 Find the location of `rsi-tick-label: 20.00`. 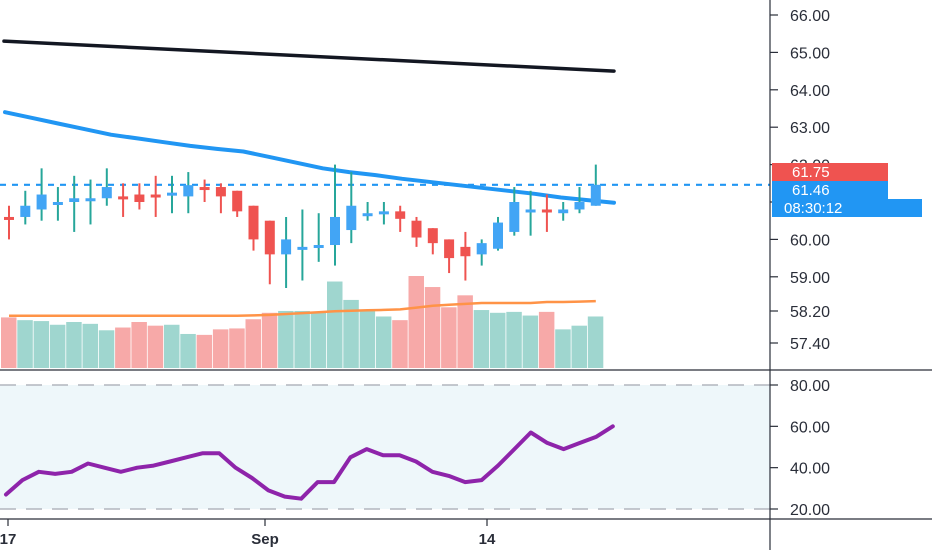

rsi-tick-label: 20.00 is located at coordinates (810, 510).